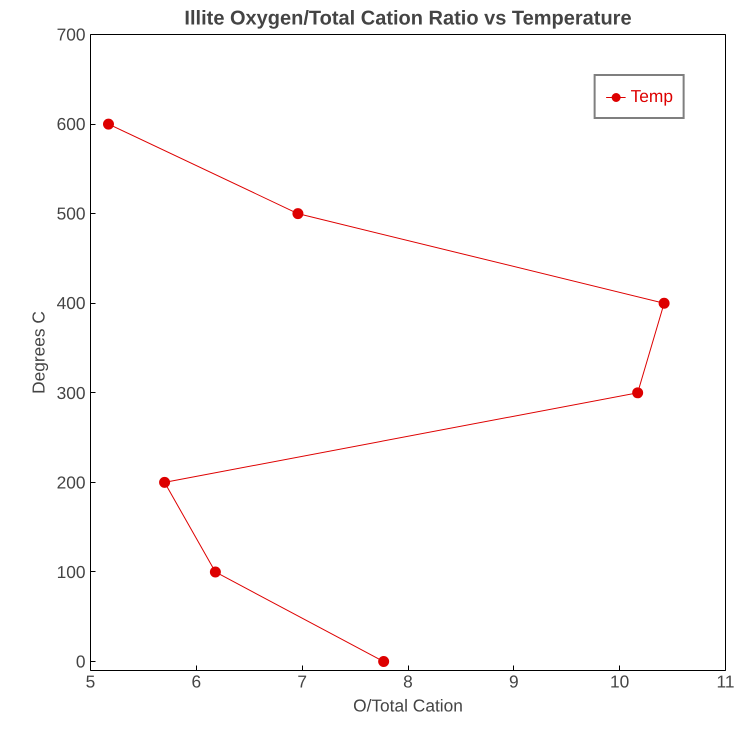 This screenshot has width=754, height=754. I want to click on x-tick-label: 11, so click(725, 682).